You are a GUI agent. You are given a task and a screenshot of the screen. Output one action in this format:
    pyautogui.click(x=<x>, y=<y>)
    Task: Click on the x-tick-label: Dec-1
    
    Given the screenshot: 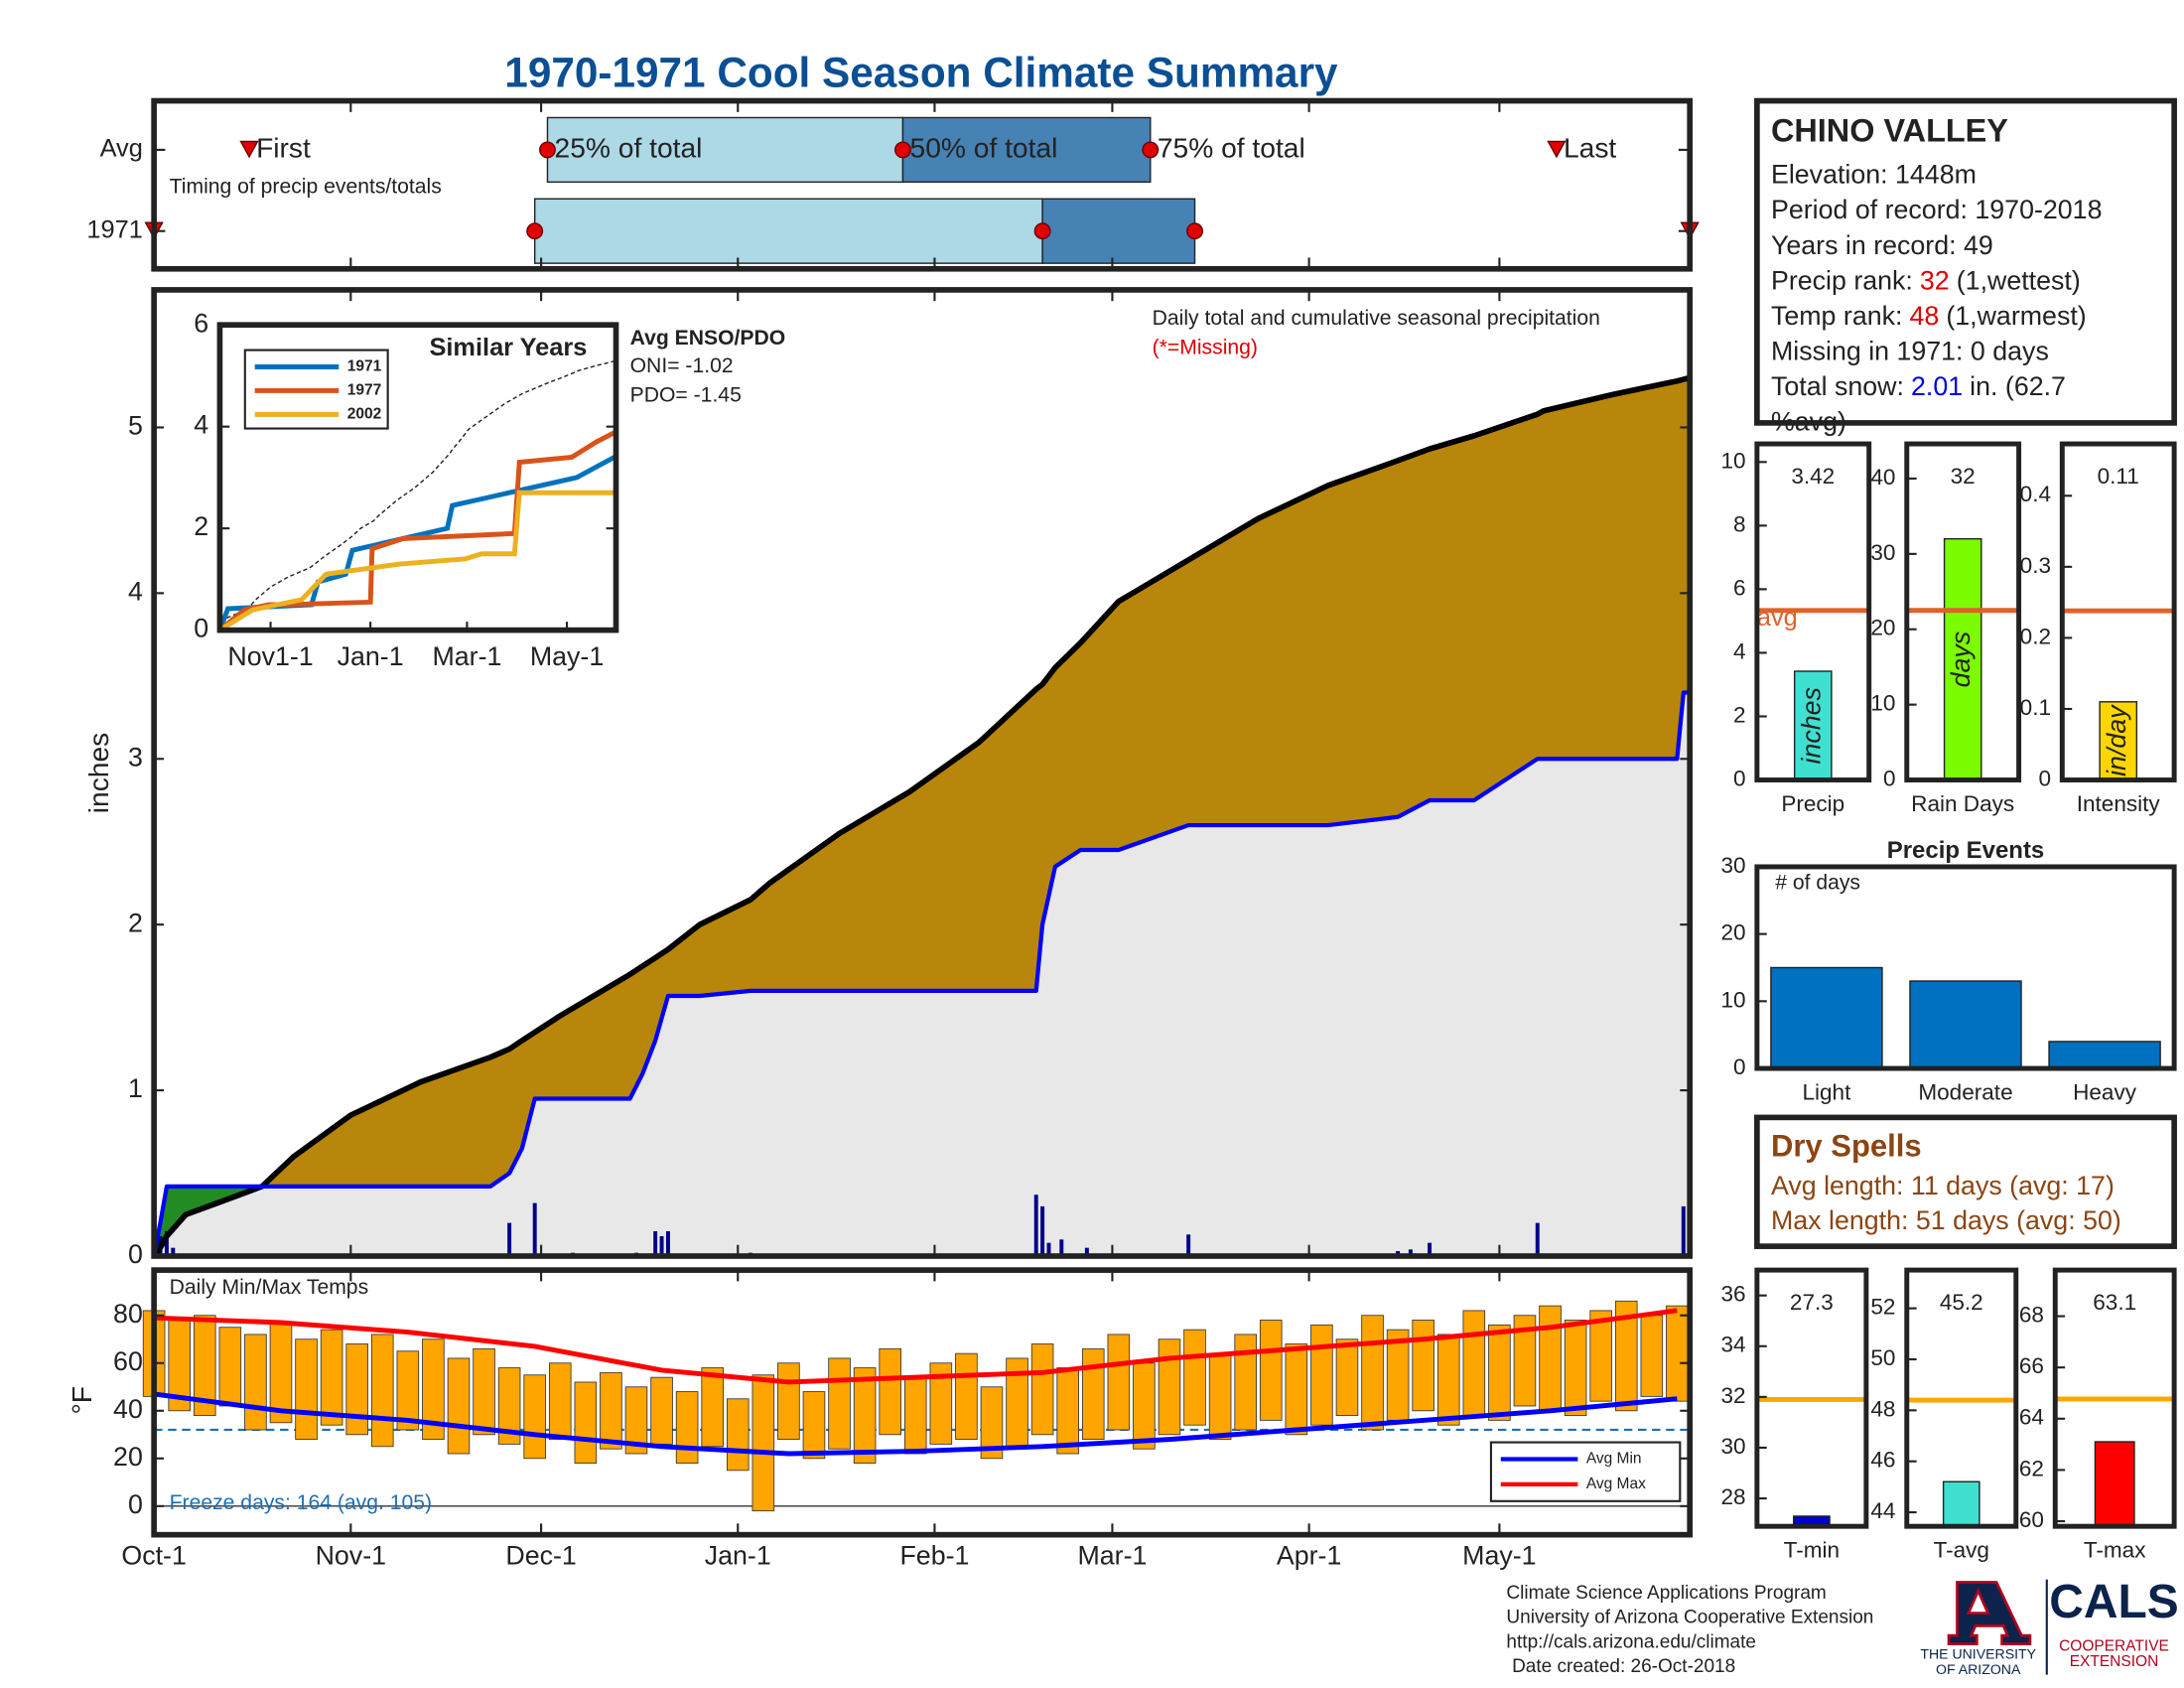 What is the action you would take?
    pyautogui.click(x=540, y=1555)
    